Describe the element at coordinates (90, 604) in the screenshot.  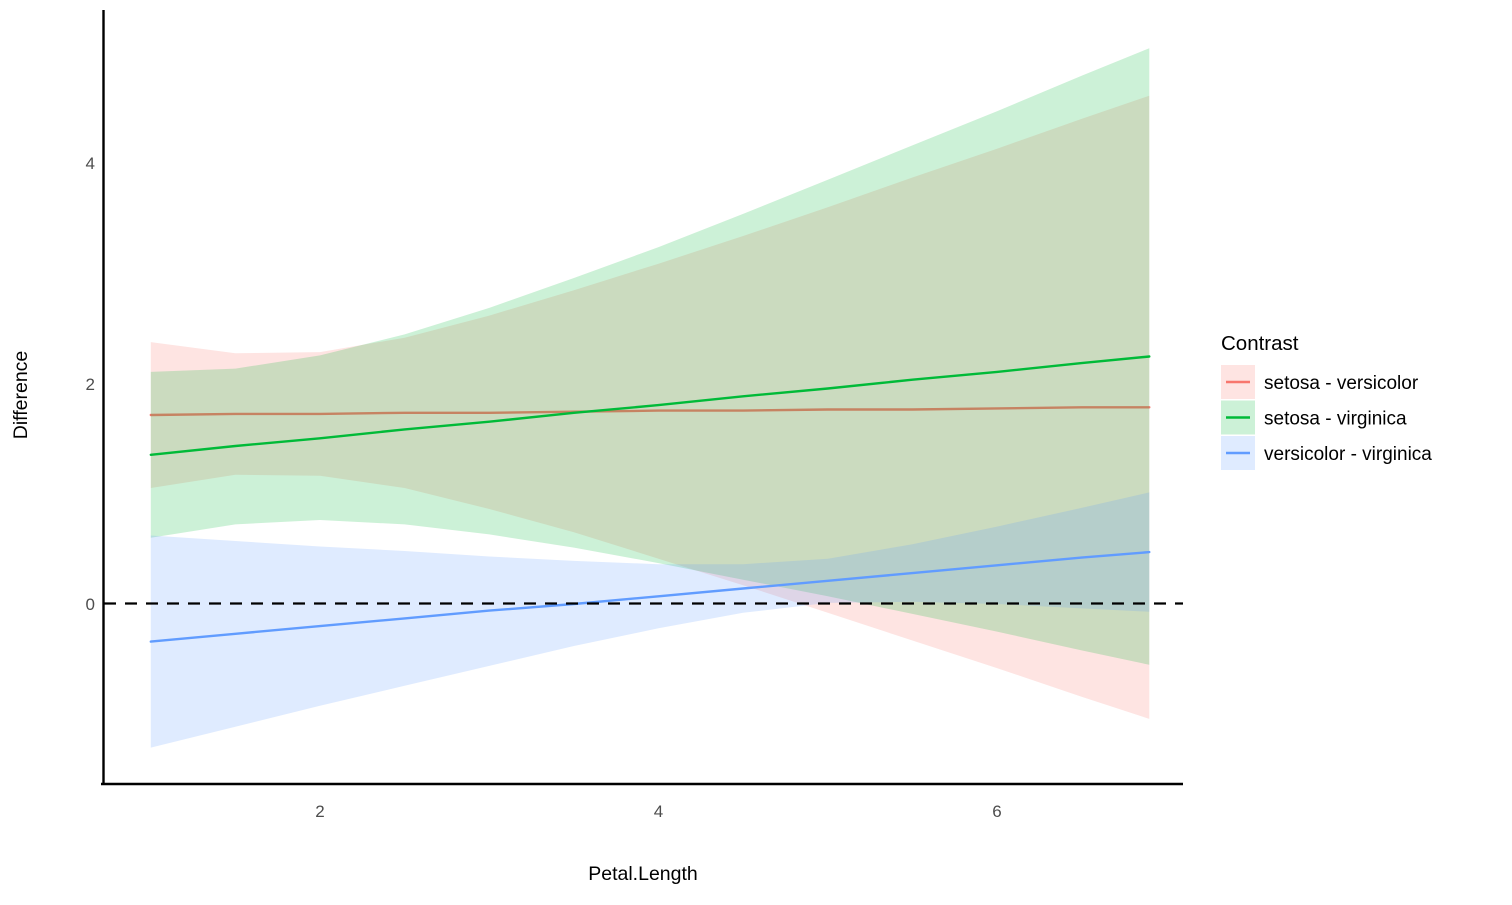
I see `y-tick-label-0: 0` at that location.